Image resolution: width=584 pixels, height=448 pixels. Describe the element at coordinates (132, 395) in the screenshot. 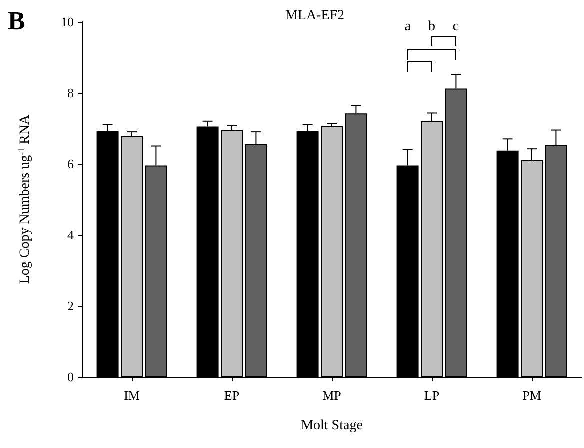

I see `x-tick-label: IM` at that location.